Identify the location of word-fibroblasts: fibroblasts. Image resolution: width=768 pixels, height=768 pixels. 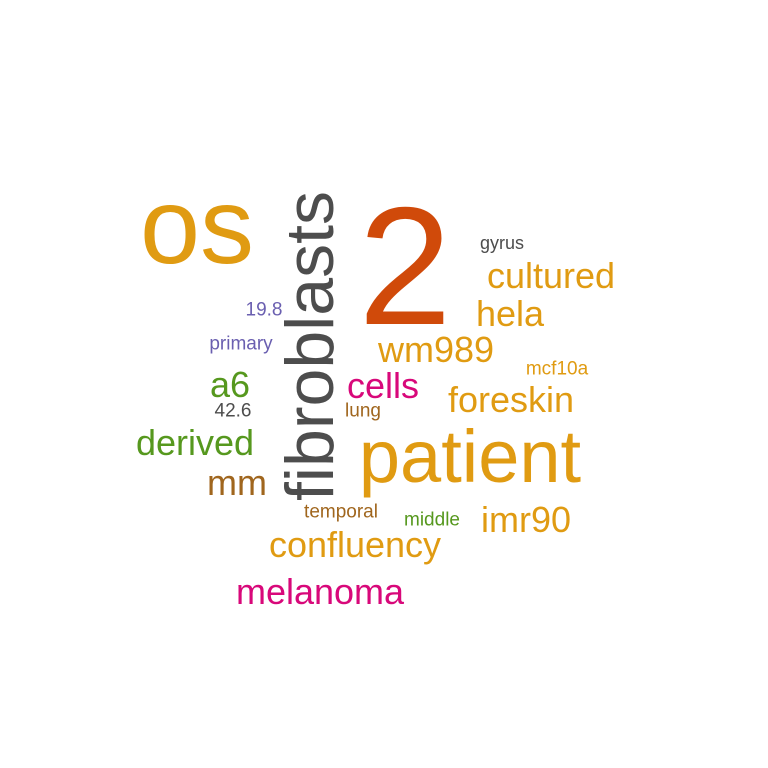
(310, 346).